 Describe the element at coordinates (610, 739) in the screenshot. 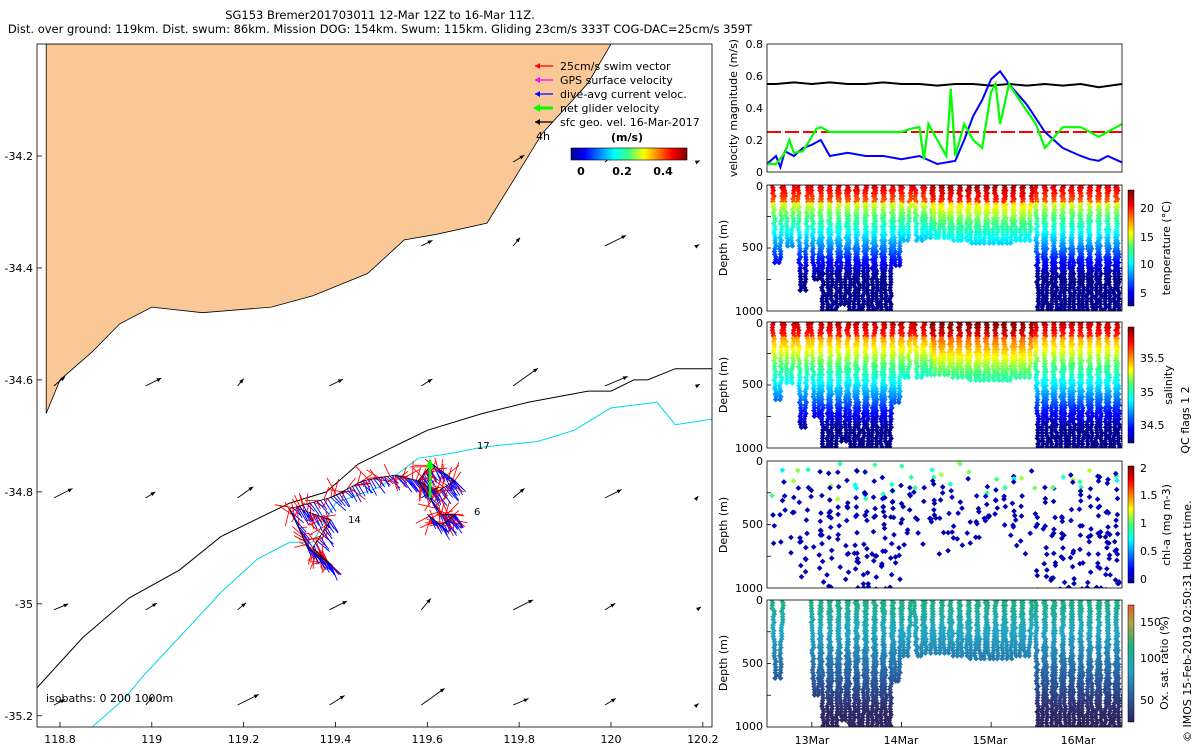

I see `lon-tick-label: 120` at that location.